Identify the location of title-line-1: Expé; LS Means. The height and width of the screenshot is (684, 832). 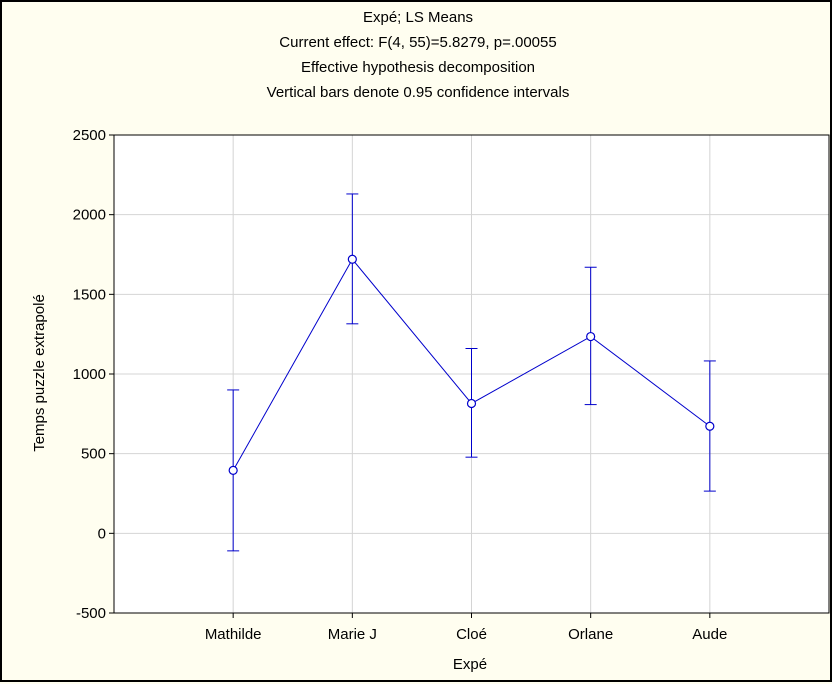
(418, 17).